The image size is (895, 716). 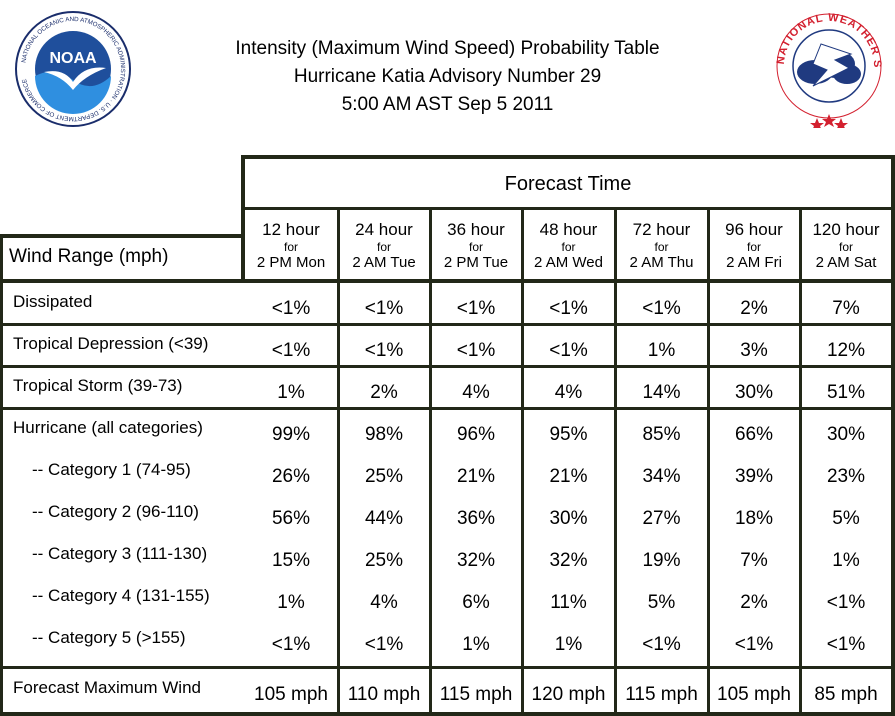 I want to click on table-cell: 5%, so click(x=661, y=602).